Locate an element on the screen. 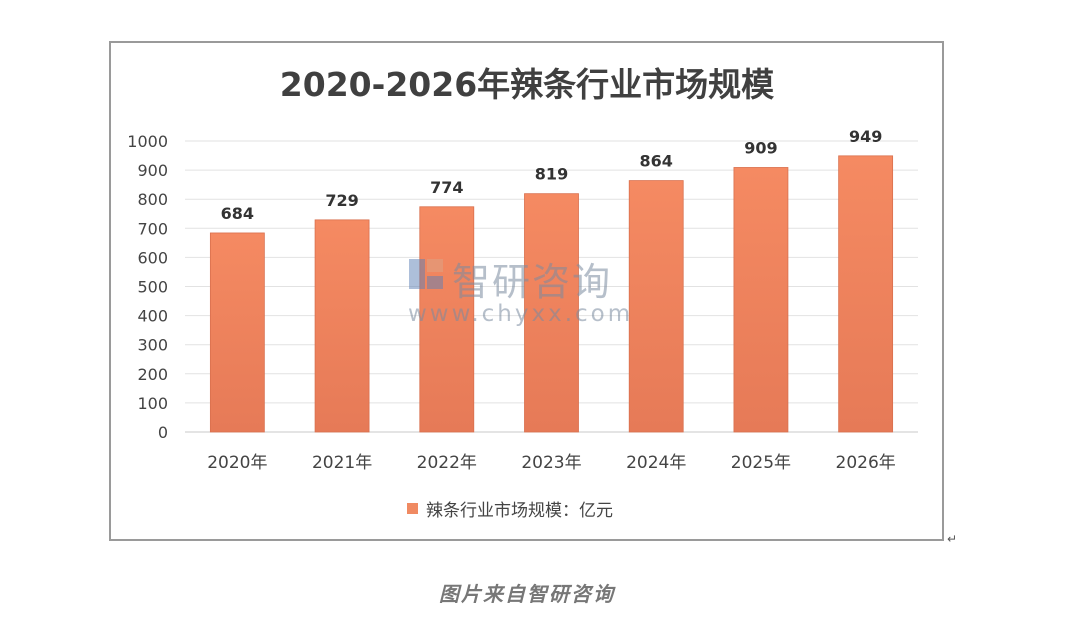  x-tick-label: 2021年 is located at coordinates (342, 463).